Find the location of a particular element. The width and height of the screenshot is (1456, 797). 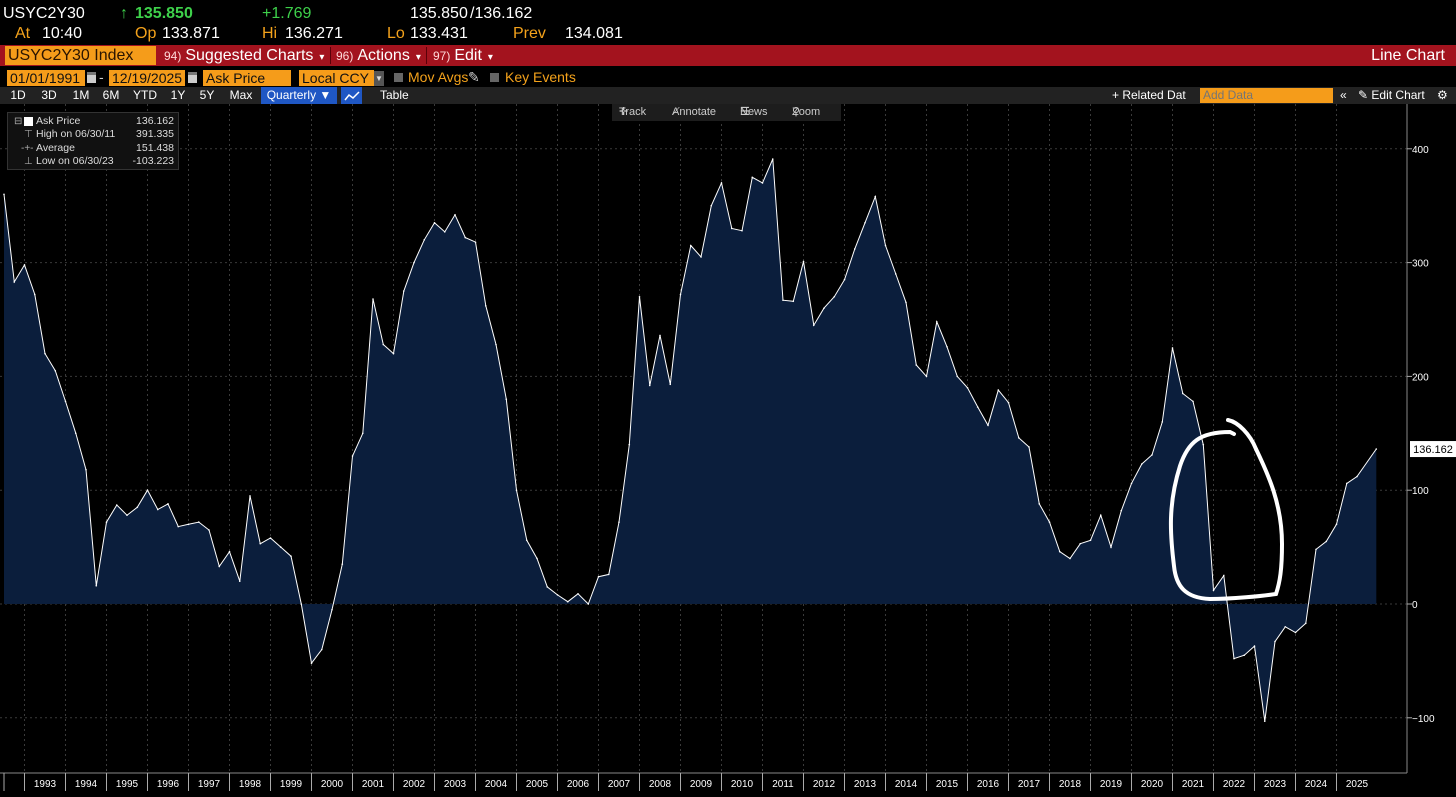

start-date-field: 01/01/1991 is located at coordinates (46, 78).